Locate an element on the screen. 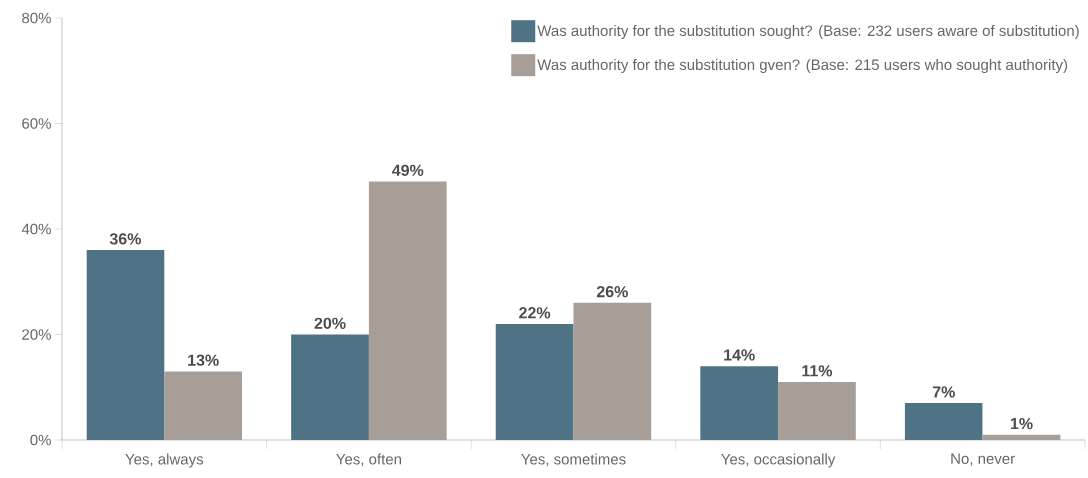 The width and height of the screenshot is (1088, 478). data-label: 49% is located at coordinates (407, 170).